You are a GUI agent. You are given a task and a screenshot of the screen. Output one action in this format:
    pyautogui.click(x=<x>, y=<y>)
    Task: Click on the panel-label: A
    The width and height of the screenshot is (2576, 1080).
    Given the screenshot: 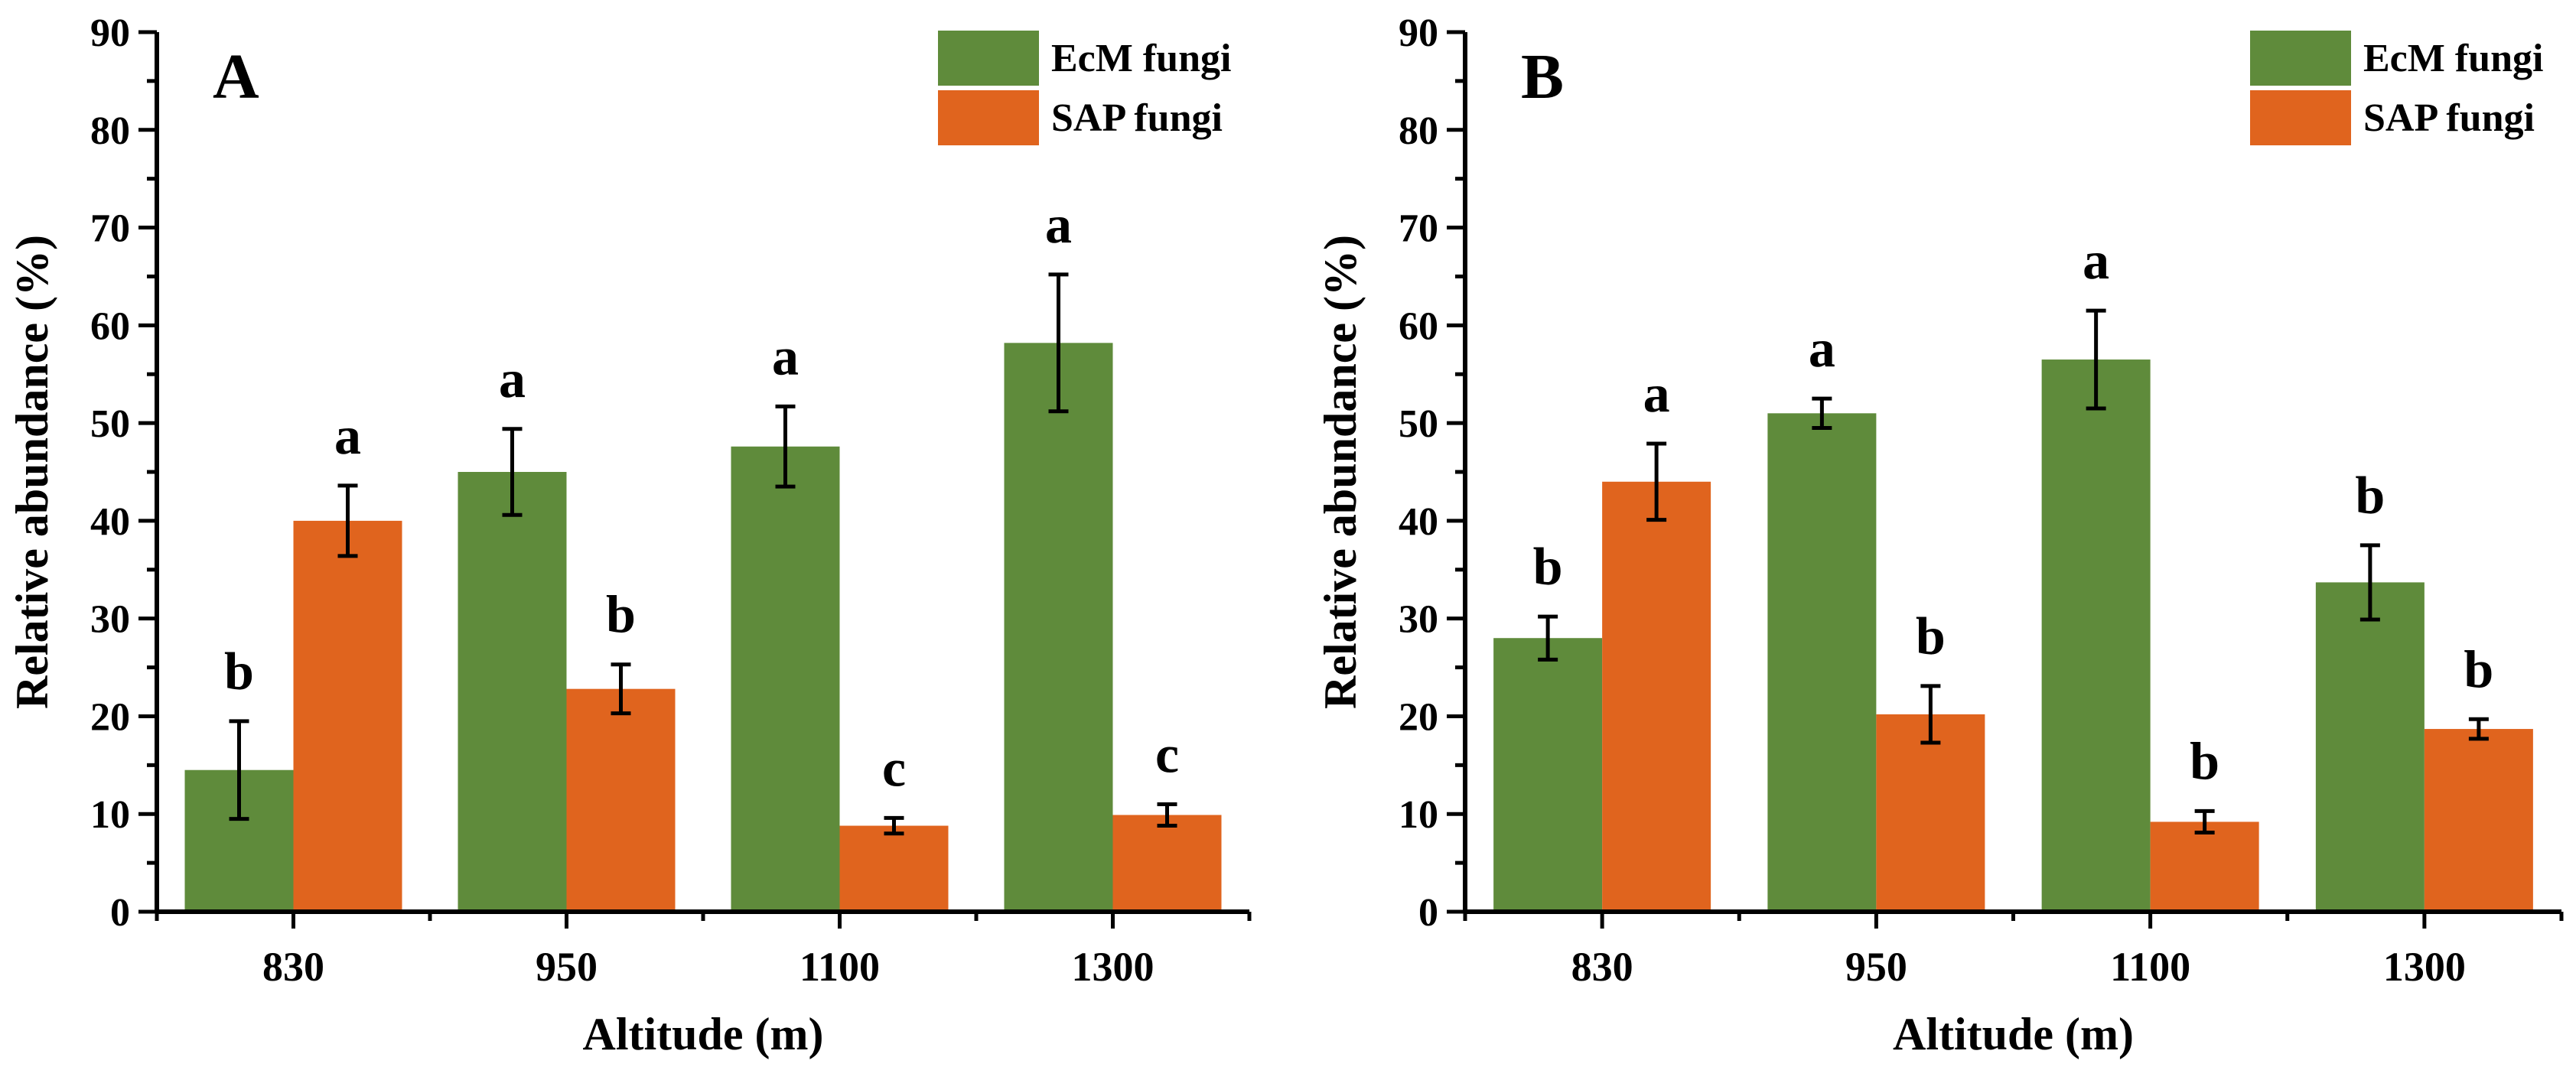 What is the action you would take?
    pyautogui.click(x=236, y=76)
    